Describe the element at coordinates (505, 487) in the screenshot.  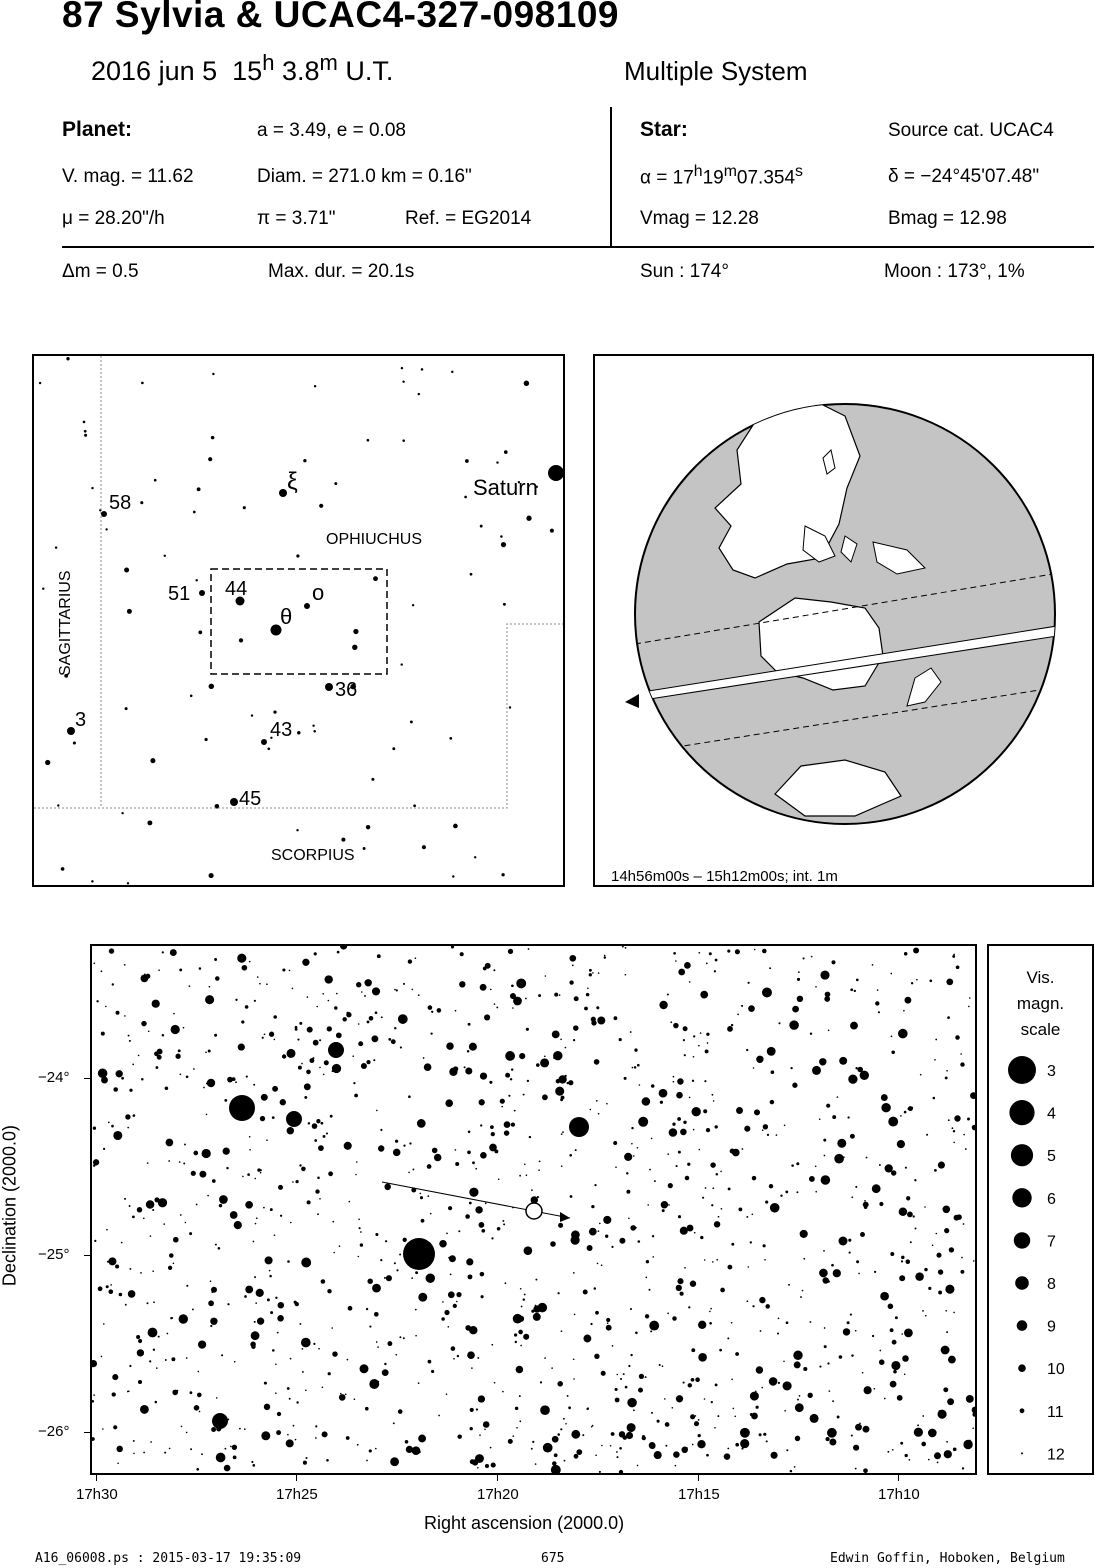
I see `saturn-label: Saturn` at that location.